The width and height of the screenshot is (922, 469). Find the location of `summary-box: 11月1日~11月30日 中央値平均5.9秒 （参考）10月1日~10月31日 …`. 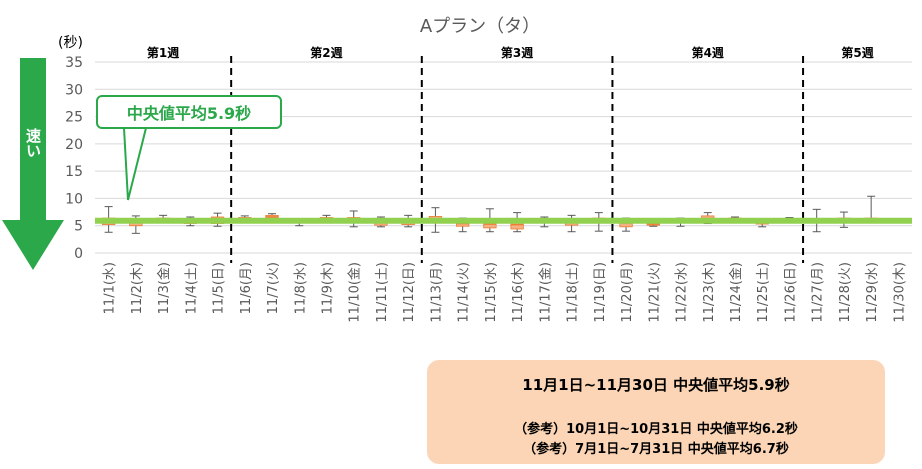

summary-box: 11月1日~11月30日 中央値平均5.9秒 （参考）10月1日~10月31日 … is located at coordinates (656, 412).